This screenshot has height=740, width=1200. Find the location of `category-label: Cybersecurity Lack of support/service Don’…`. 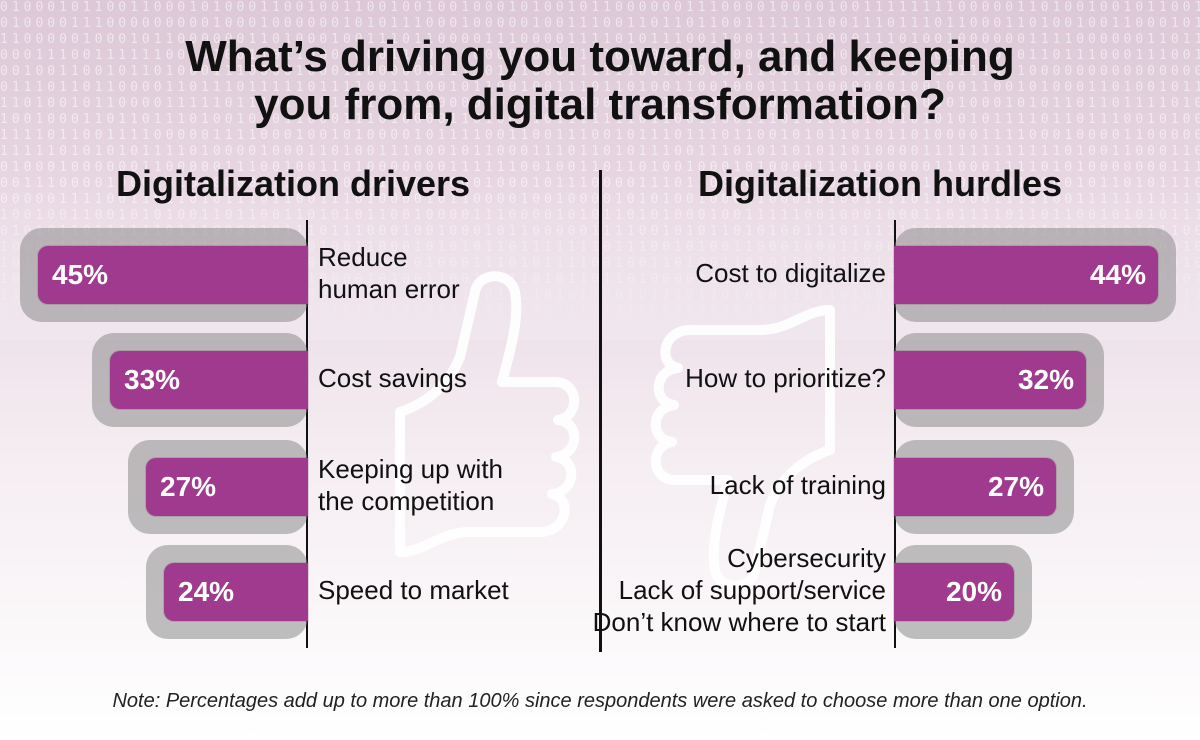

category-label: Cybersecurity Lack of support/service Don’… is located at coordinates (723, 590).